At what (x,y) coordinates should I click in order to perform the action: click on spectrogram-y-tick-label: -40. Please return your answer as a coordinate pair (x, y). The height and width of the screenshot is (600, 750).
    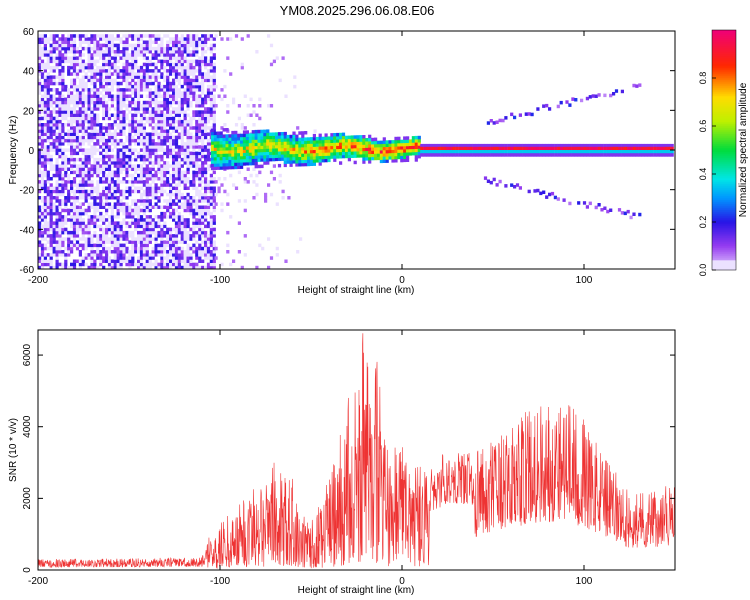
    Looking at the image, I should click on (27, 230).